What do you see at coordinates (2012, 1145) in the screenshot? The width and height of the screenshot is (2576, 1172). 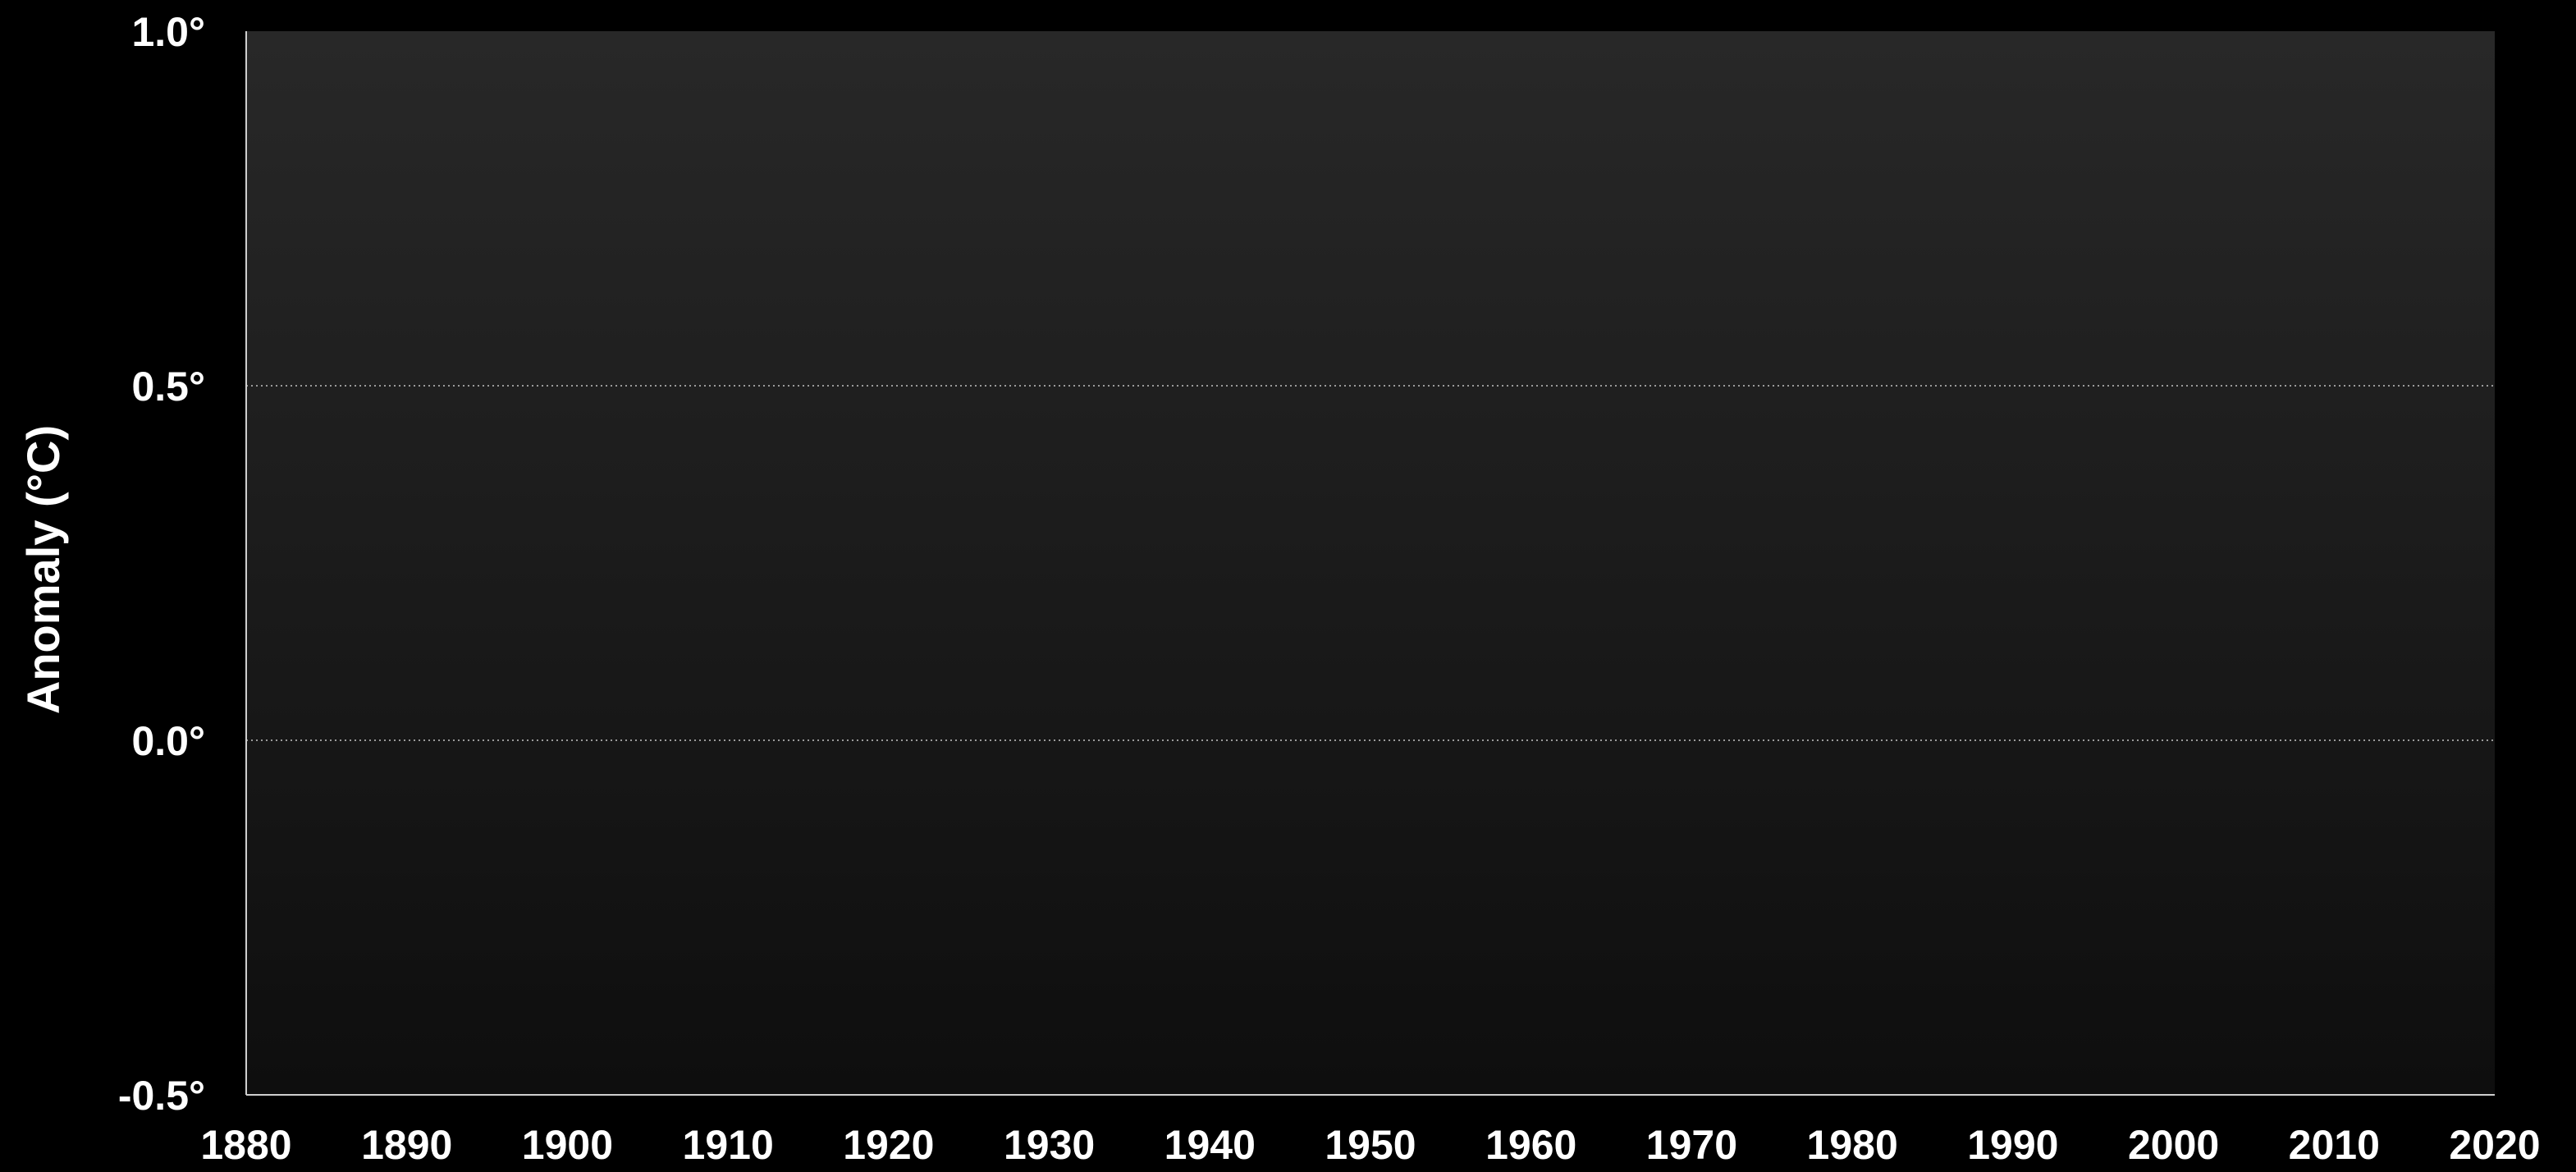 I see `x-tick-label: 1990` at bounding box center [2012, 1145].